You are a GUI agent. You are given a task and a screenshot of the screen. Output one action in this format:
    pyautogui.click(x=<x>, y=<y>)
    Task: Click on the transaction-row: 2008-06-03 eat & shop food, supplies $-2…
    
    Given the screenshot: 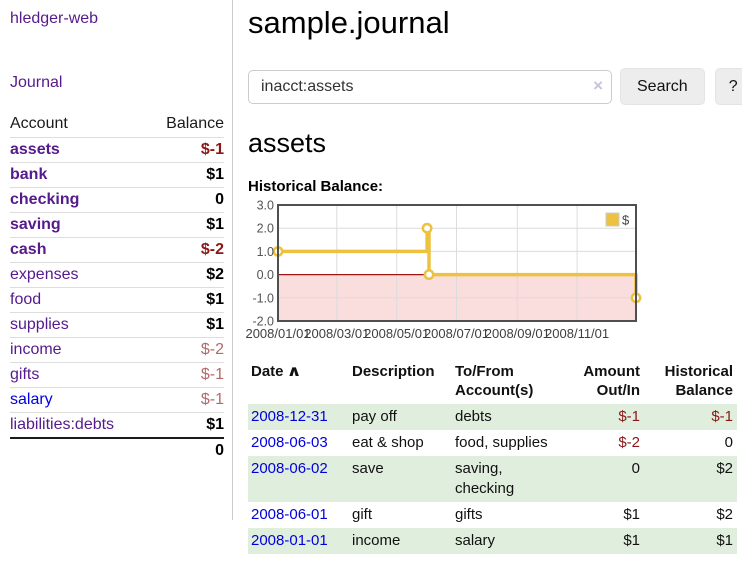 What is the action you would take?
    pyautogui.click(x=492, y=443)
    